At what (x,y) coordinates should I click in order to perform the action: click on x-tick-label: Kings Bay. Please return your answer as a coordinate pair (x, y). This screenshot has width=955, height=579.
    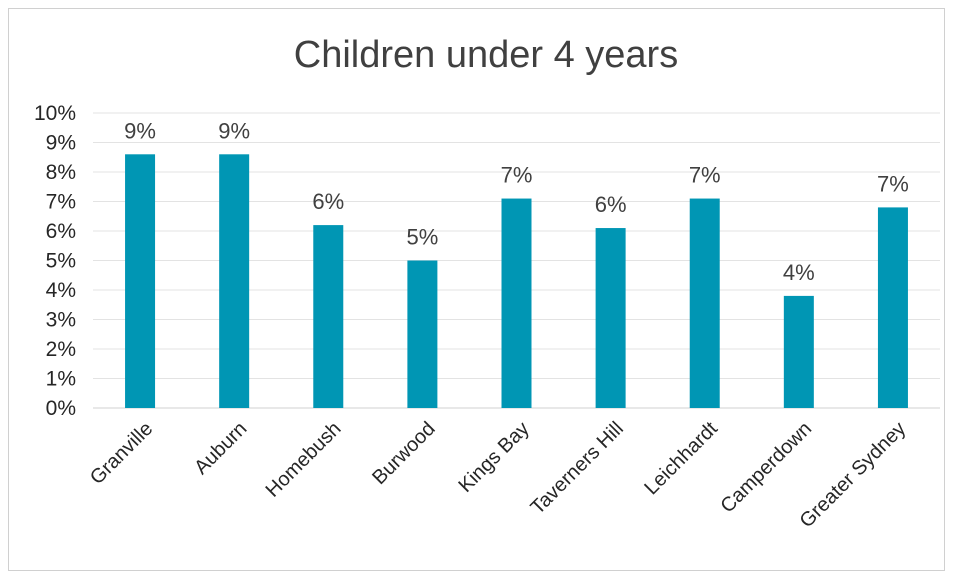
    Looking at the image, I should click on (494, 457).